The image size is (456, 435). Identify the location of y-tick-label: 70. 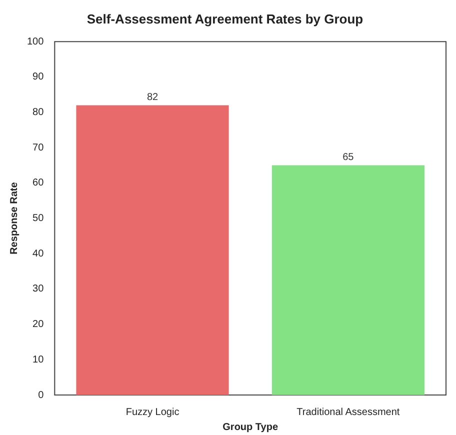
(38, 148).